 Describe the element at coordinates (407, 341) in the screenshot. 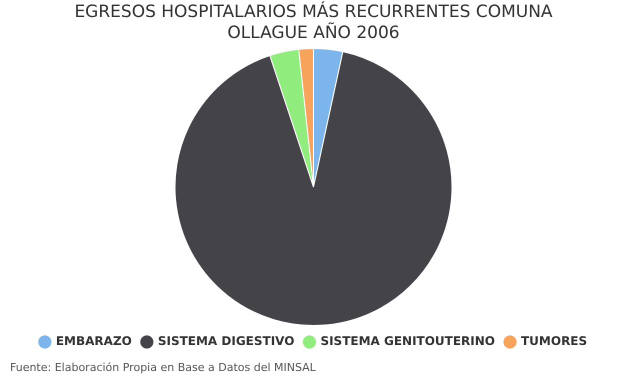

I see `legend-label: SISTEMA GENITOUTERINO` at that location.